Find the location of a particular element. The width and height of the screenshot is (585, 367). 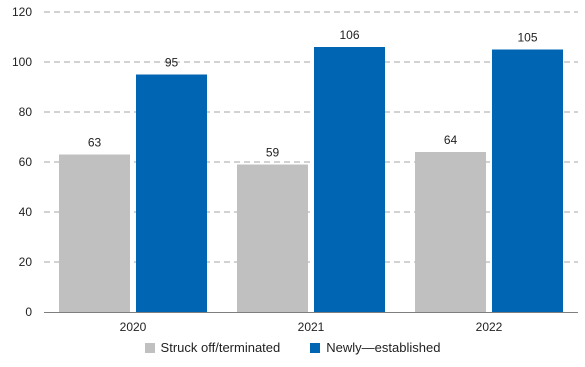

x-tick-label-2021: 2021 is located at coordinates (311, 327).